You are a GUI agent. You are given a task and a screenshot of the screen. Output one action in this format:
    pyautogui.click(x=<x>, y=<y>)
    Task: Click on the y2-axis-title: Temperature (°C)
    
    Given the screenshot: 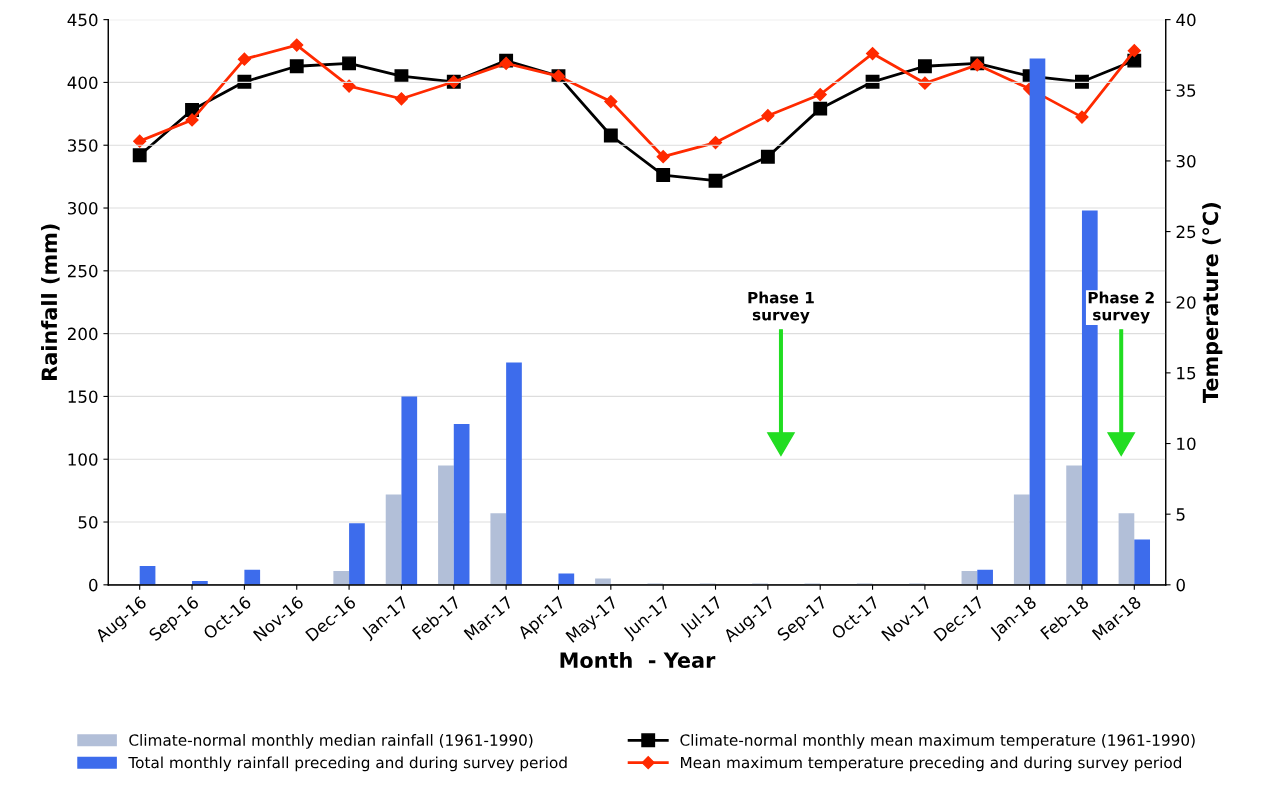 What is the action you would take?
    pyautogui.click(x=1212, y=303)
    